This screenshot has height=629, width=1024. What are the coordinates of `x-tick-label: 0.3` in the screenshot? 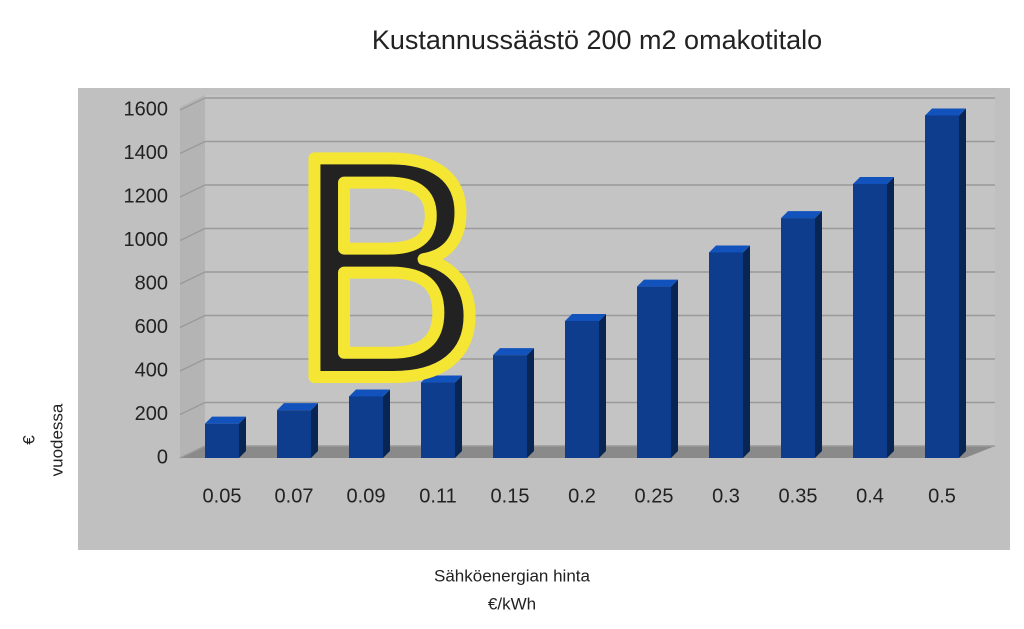 It's located at (726, 496).